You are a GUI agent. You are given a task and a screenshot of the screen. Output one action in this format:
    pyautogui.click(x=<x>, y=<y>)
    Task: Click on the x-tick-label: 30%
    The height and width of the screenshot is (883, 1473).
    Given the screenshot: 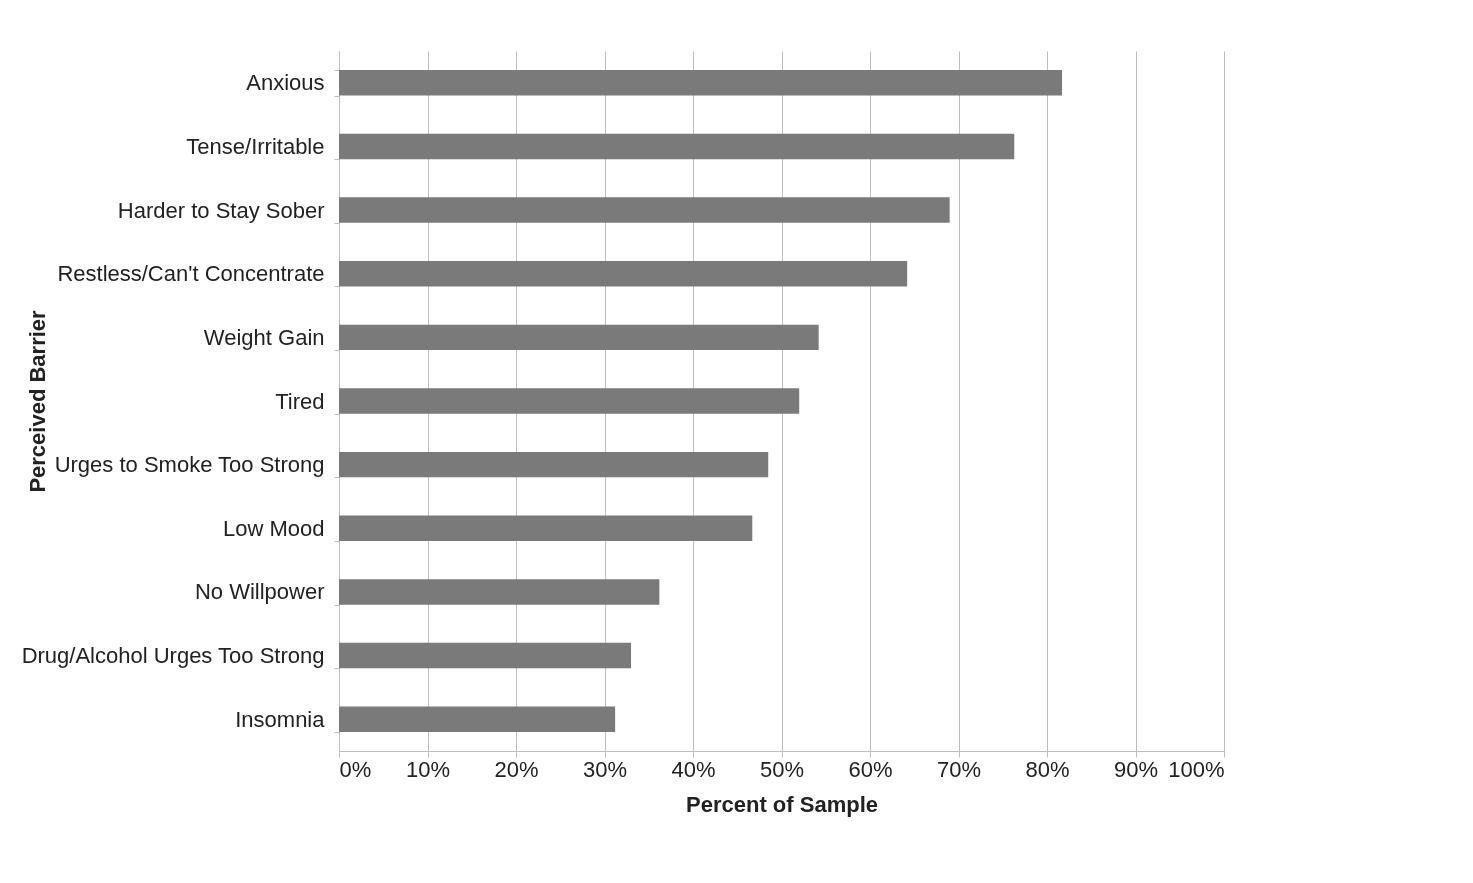 What is the action you would take?
    pyautogui.click(x=605, y=769)
    